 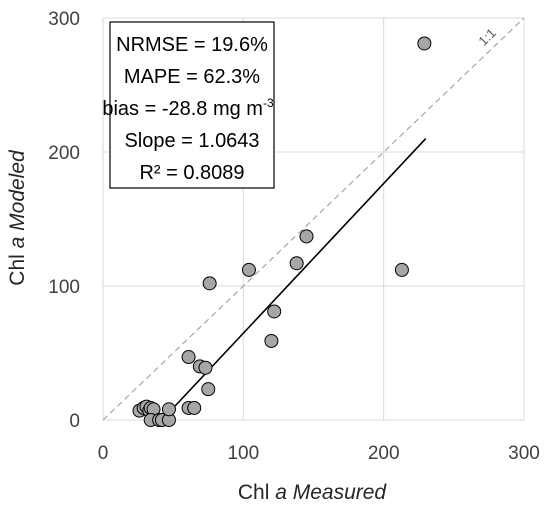 What do you see at coordinates (103, 453) in the screenshot?
I see `x-tick-label: 0` at bounding box center [103, 453].